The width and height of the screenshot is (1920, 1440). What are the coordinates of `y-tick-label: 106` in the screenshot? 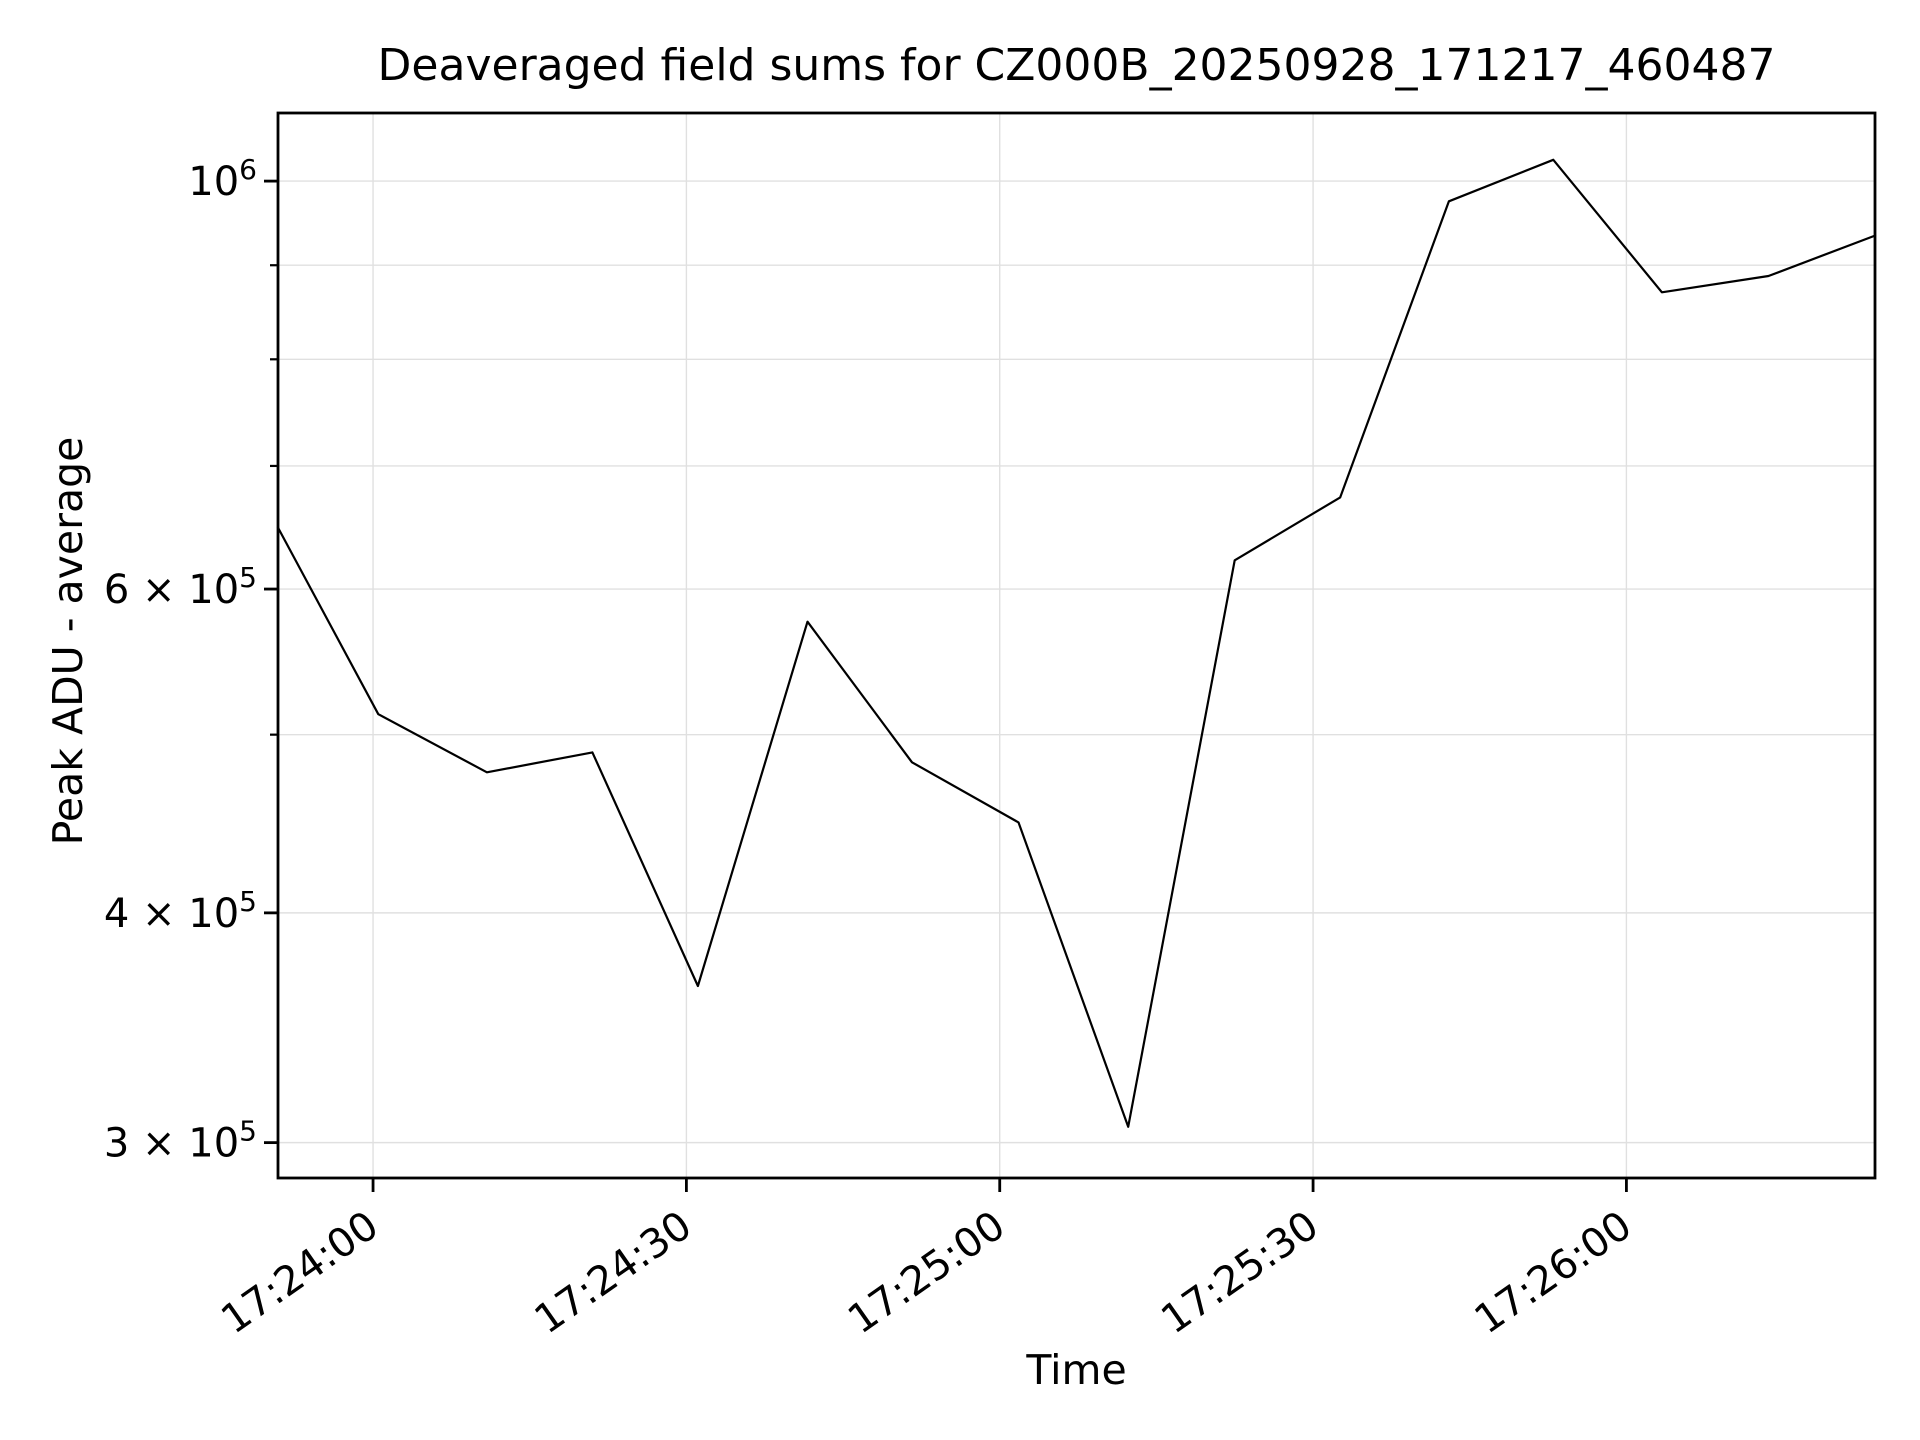 It's located at (222, 179).